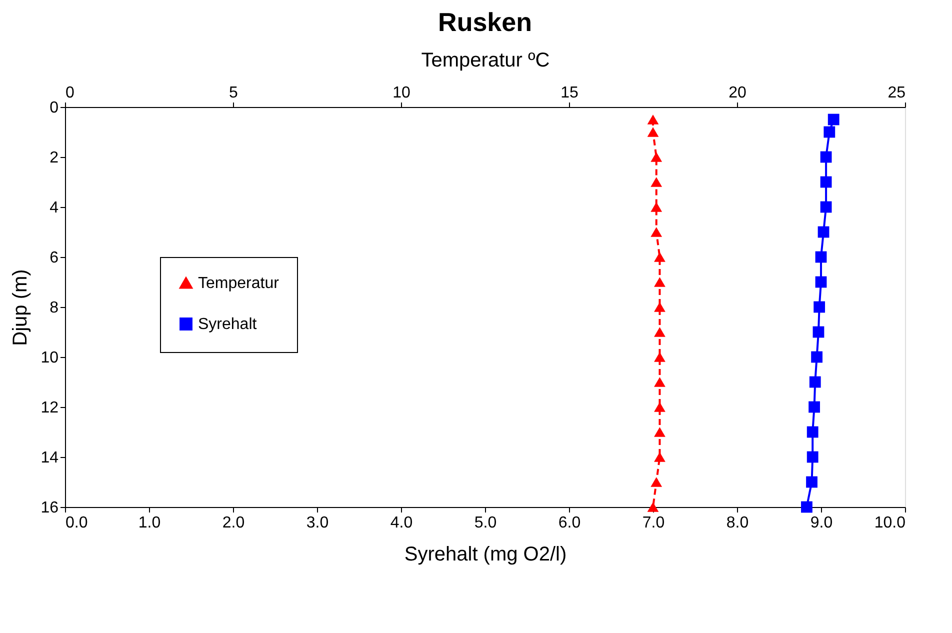 This screenshot has width=952, height=633. I want to click on x-tick-label: 2.0, so click(233, 523).